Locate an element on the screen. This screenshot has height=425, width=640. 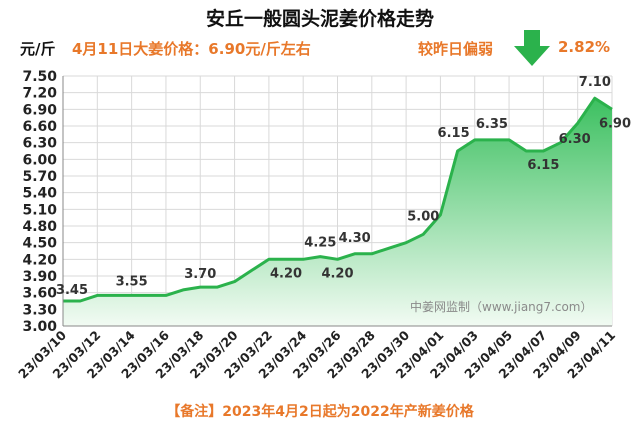
y-tick-label: 7.20 is located at coordinates (39, 94).